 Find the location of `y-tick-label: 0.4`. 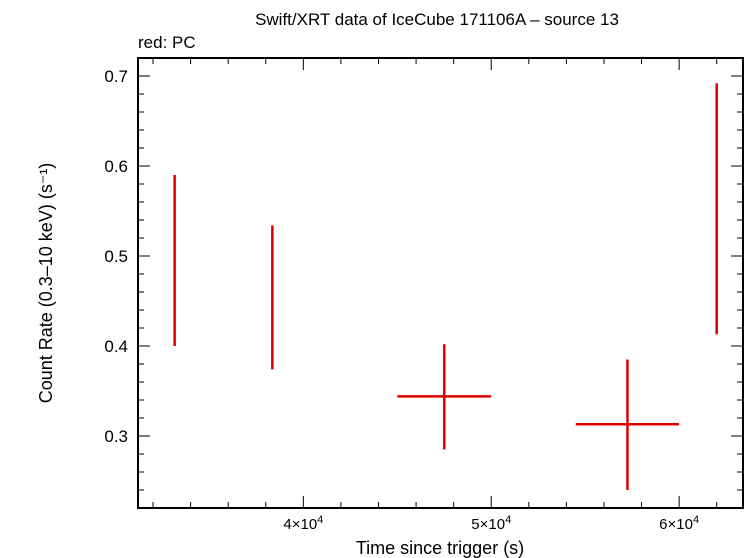

y-tick-label: 0.4 is located at coordinates (116, 346).